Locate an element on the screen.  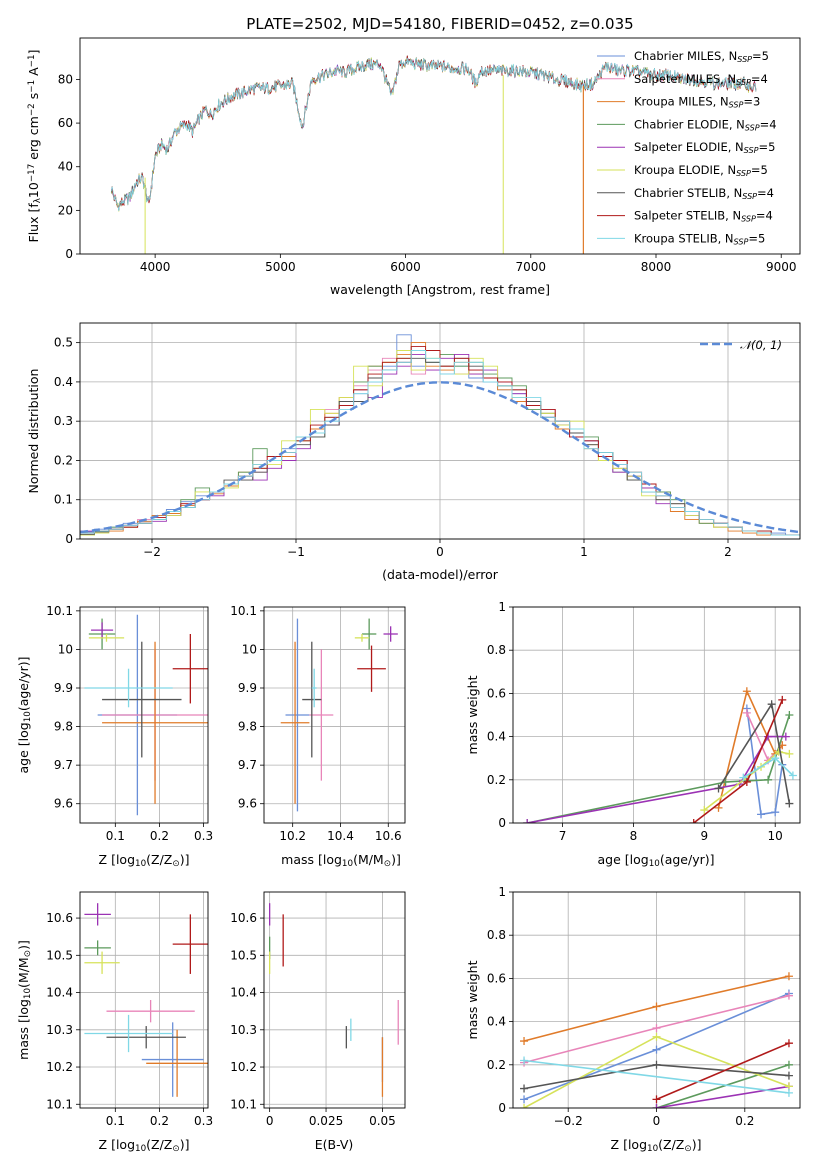
legend-entry-6: Kroupa ELODIE, NSSP=5 is located at coordinates (701, 170).